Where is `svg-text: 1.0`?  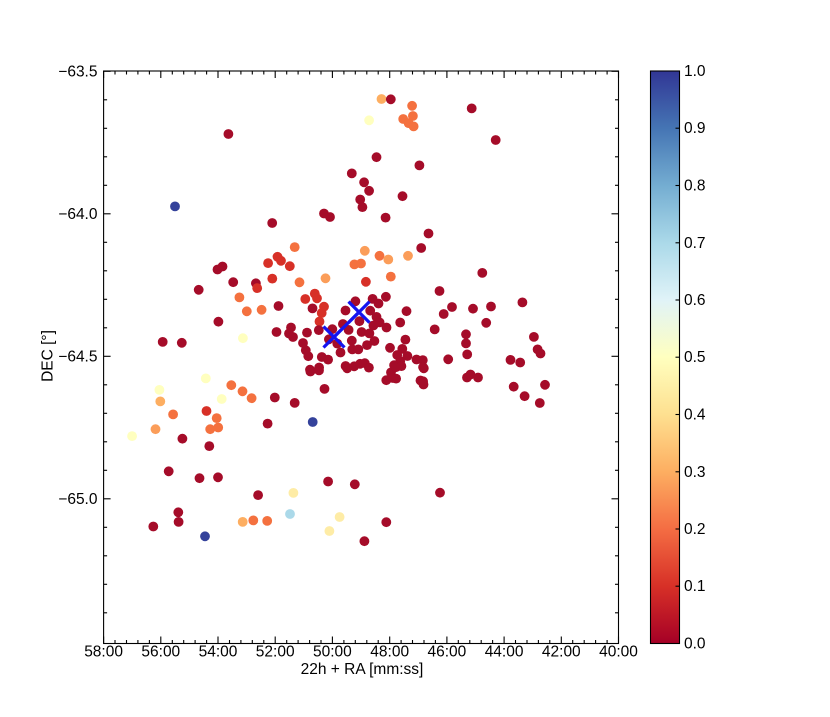
svg-text: 1.0 is located at coordinates (695, 71).